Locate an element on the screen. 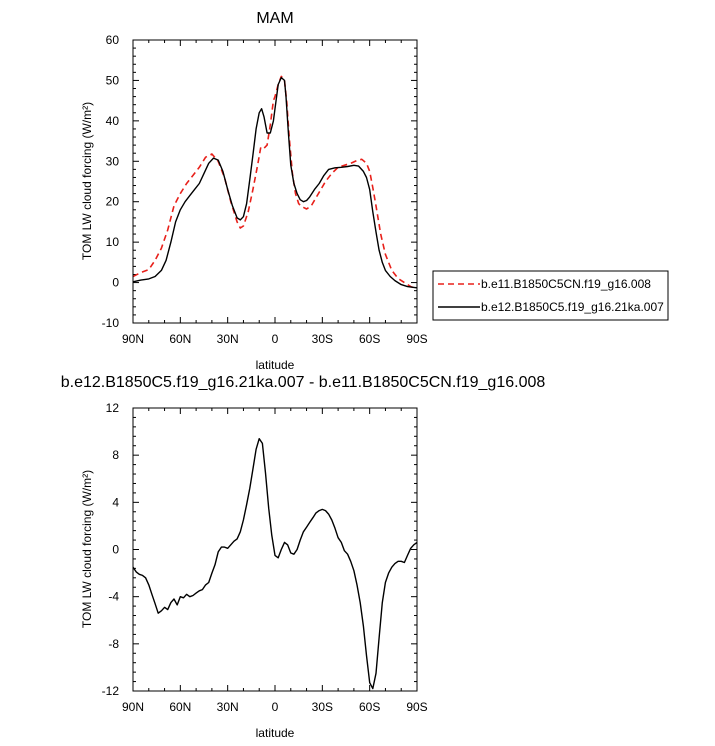  legend-box is located at coordinates (550, 295).